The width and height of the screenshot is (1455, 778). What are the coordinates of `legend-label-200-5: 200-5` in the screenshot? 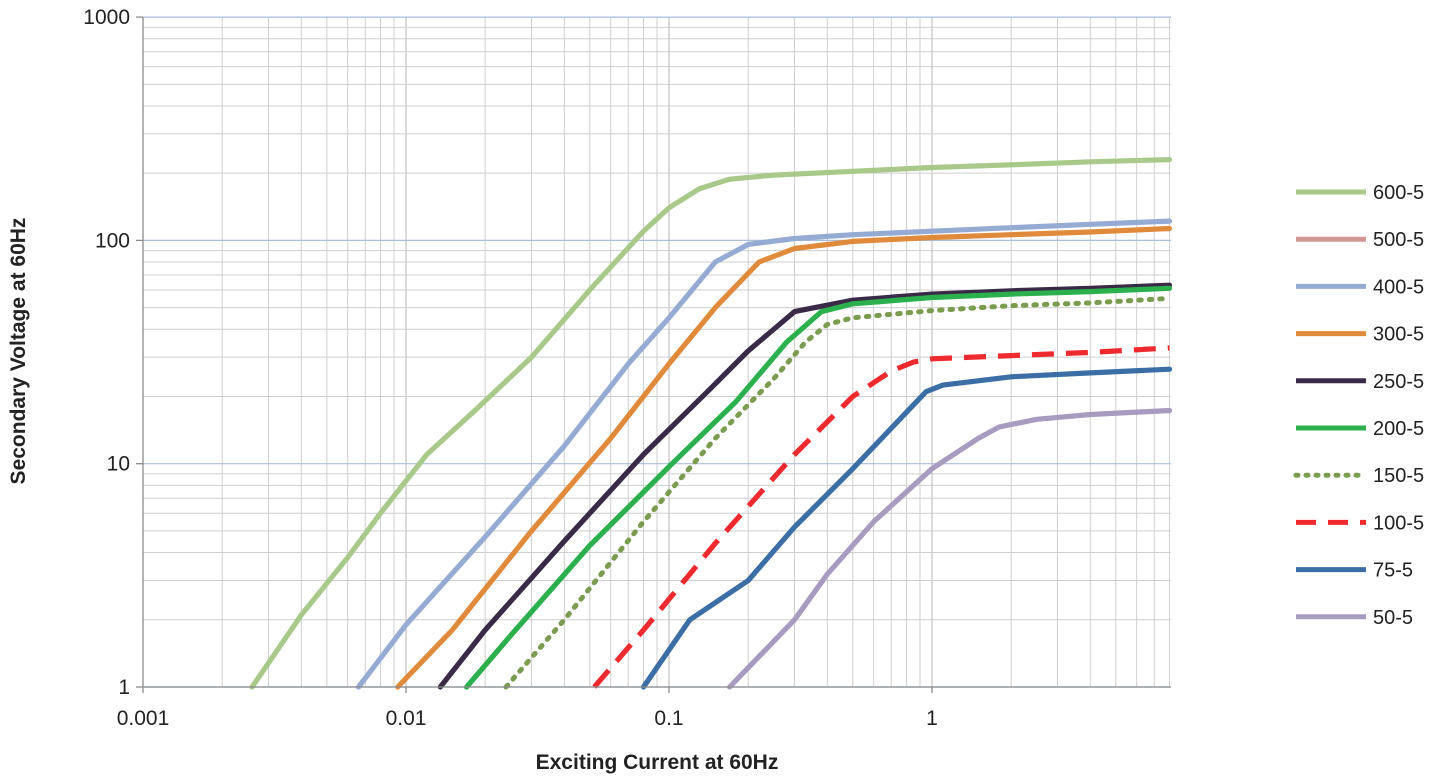 It's located at (1398, 429).